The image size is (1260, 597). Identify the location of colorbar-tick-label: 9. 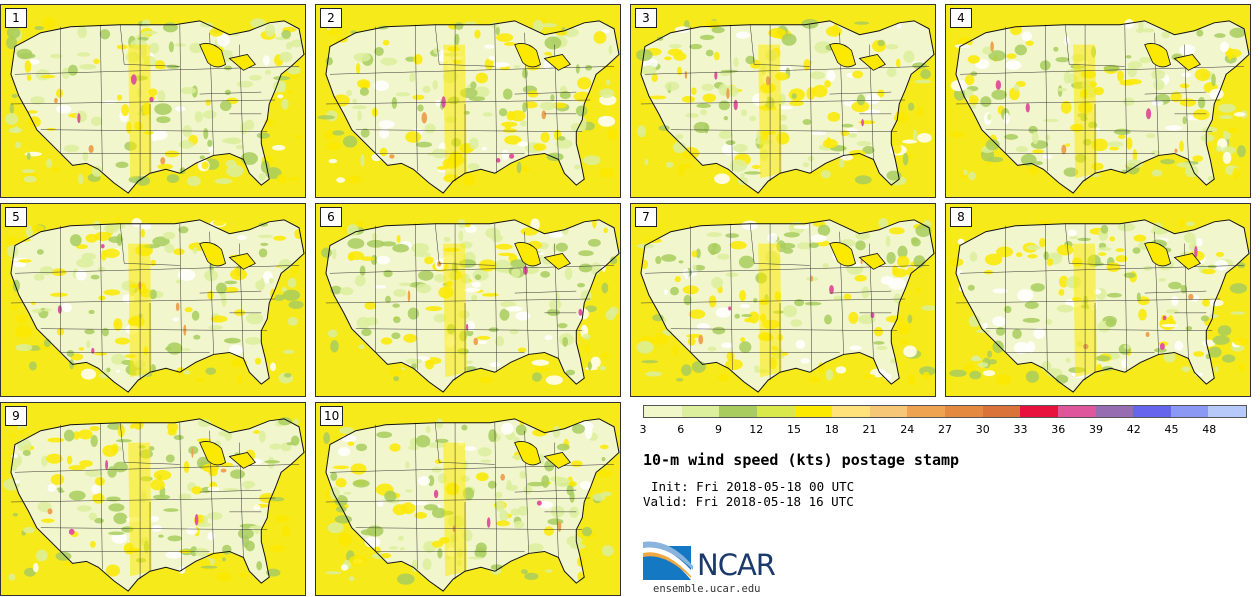
(718, 429).